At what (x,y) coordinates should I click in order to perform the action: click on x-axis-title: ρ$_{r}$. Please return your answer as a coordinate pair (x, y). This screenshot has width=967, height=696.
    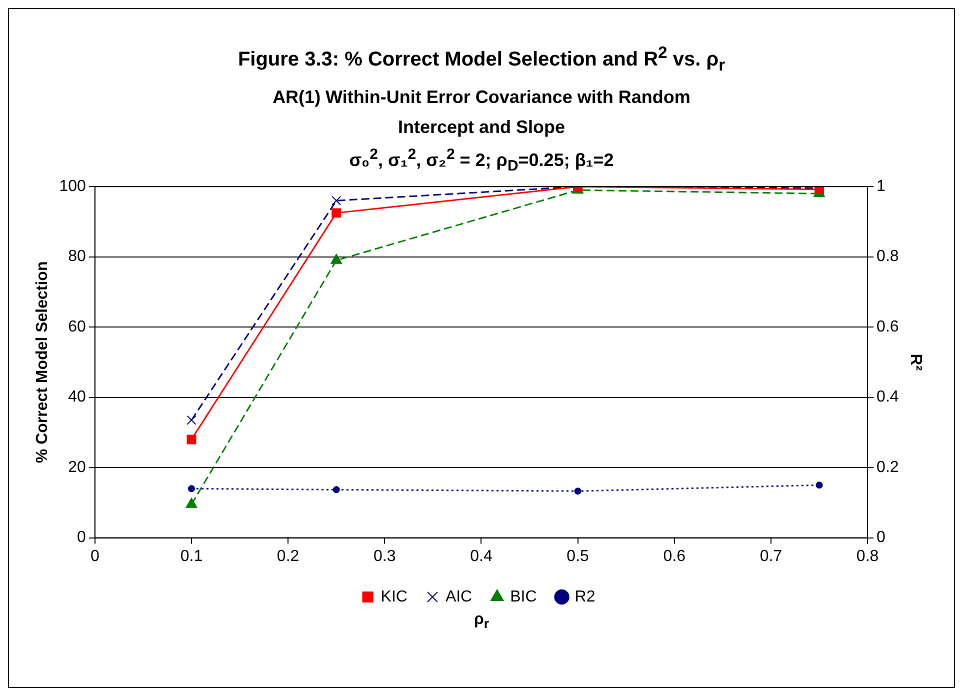
    Looking at the image, I should click on (481, 621).